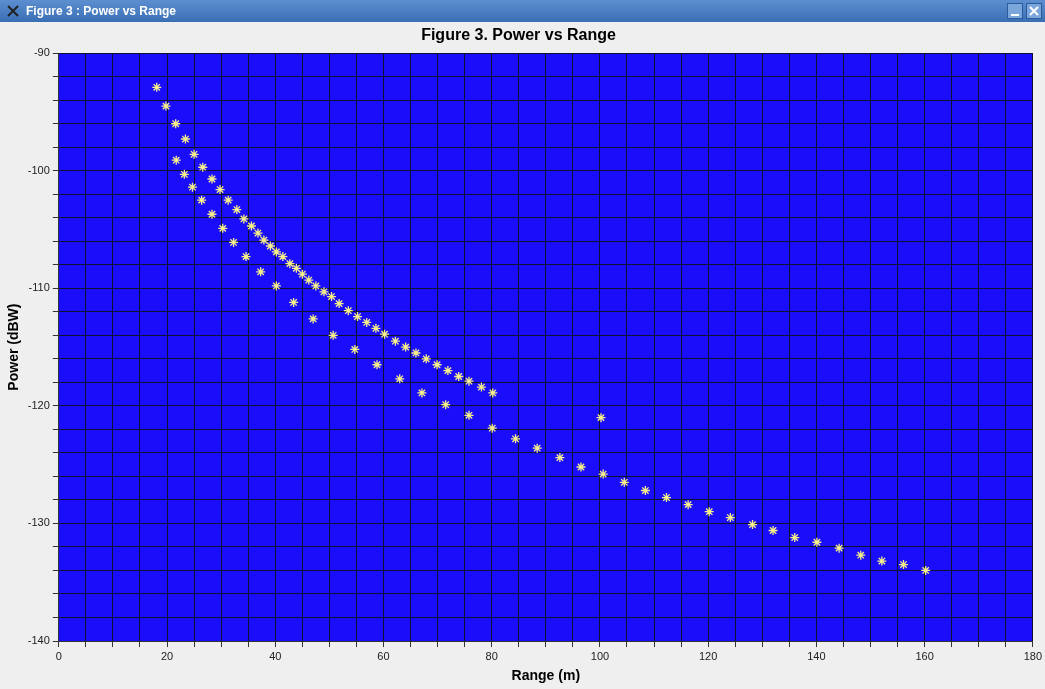 The width and height of the screenshot is (1045, 689). Describe the element at coordinates (13, 347) in the screenshot. I see `y-axis-title: Power (dBW)` at that location.